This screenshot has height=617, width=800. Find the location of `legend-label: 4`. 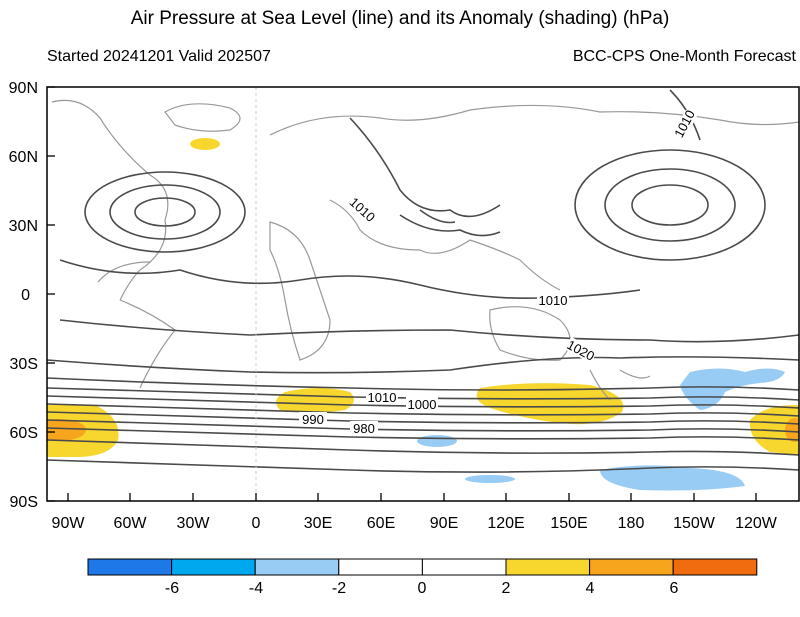

legend-label: 4 is located at coordinates (590, 588).